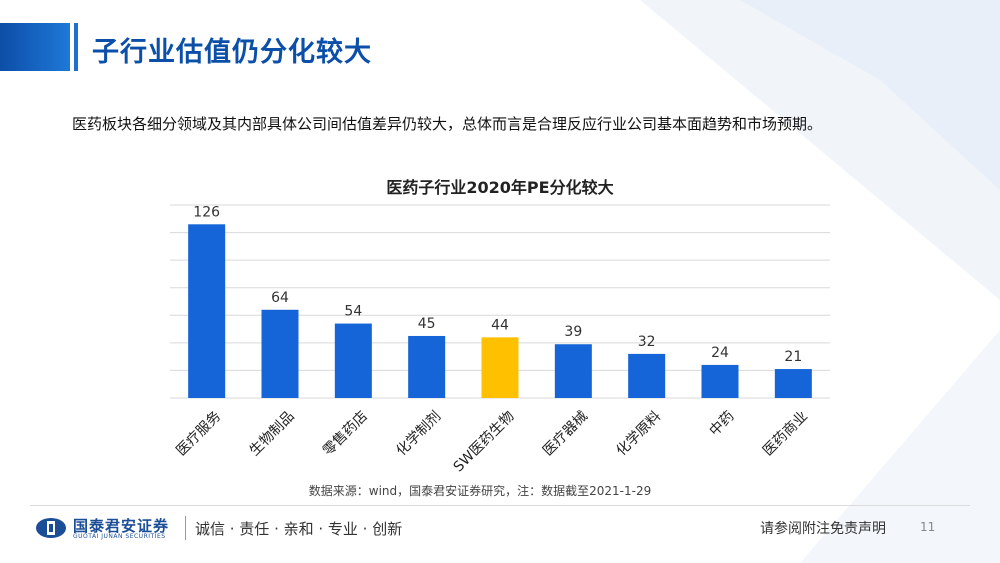 The height and width of the screenshot is (563, 1000). I want to click on footer-divider, so click(500, 505).